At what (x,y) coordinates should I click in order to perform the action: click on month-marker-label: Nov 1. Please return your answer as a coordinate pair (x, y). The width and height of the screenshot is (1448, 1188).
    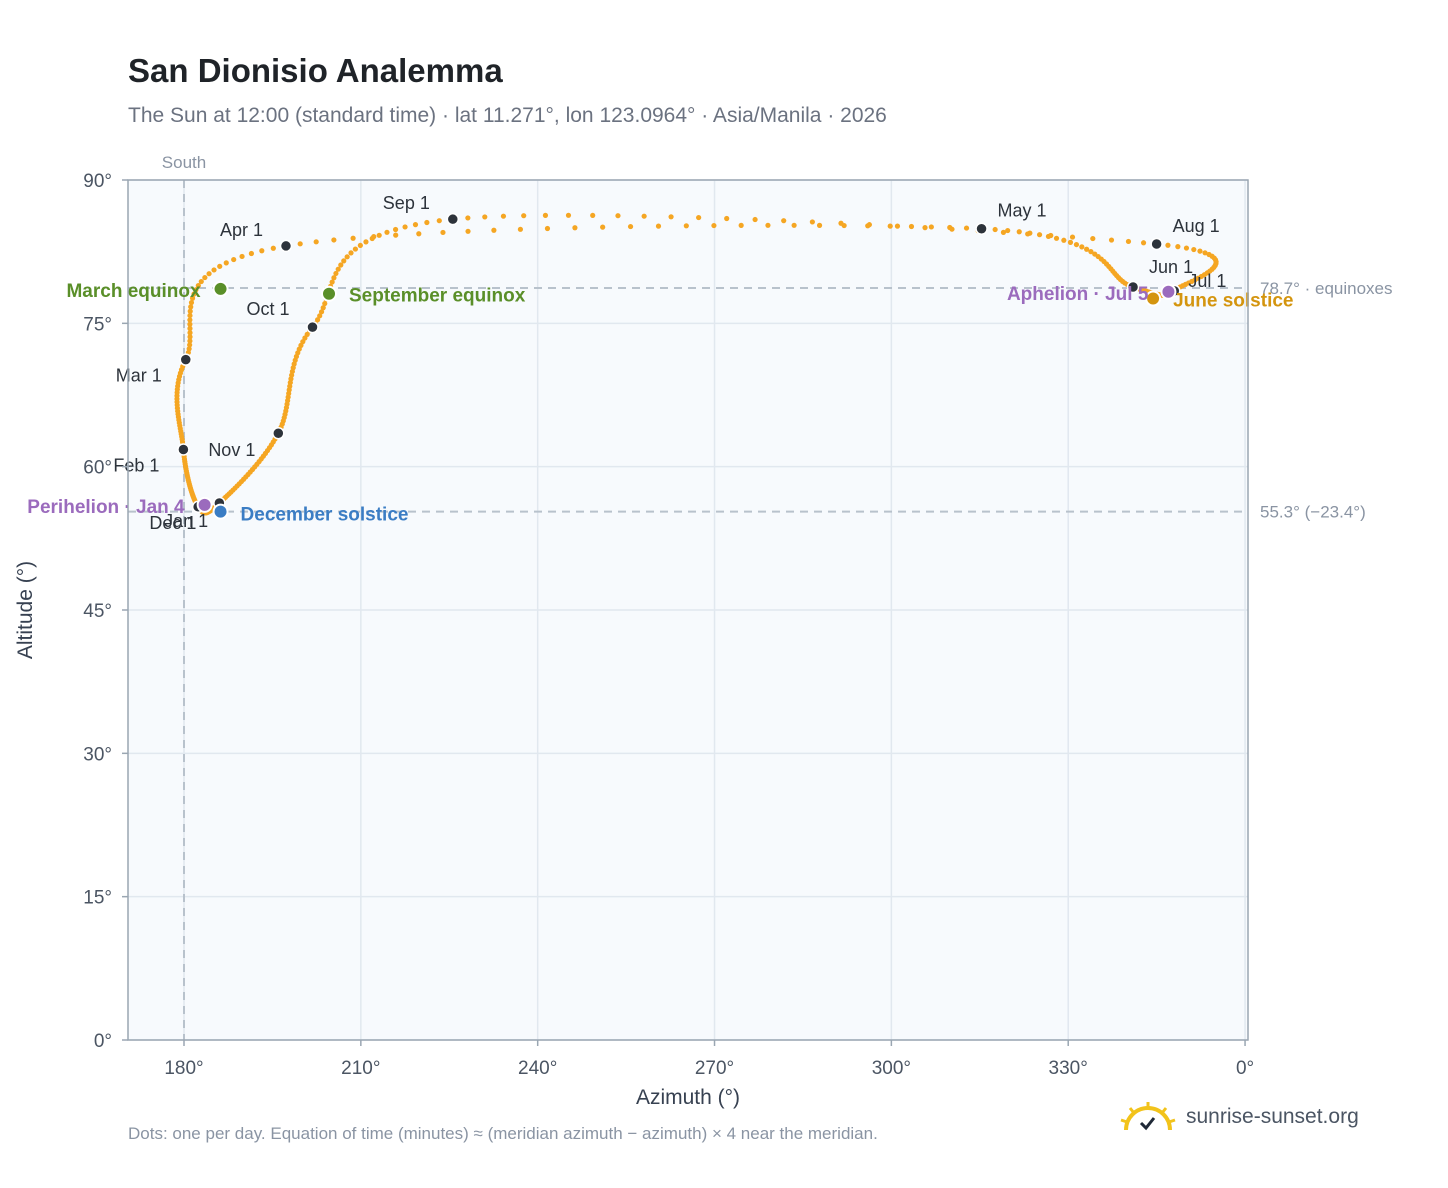
    Looking at the image, I should click on (231, 450).